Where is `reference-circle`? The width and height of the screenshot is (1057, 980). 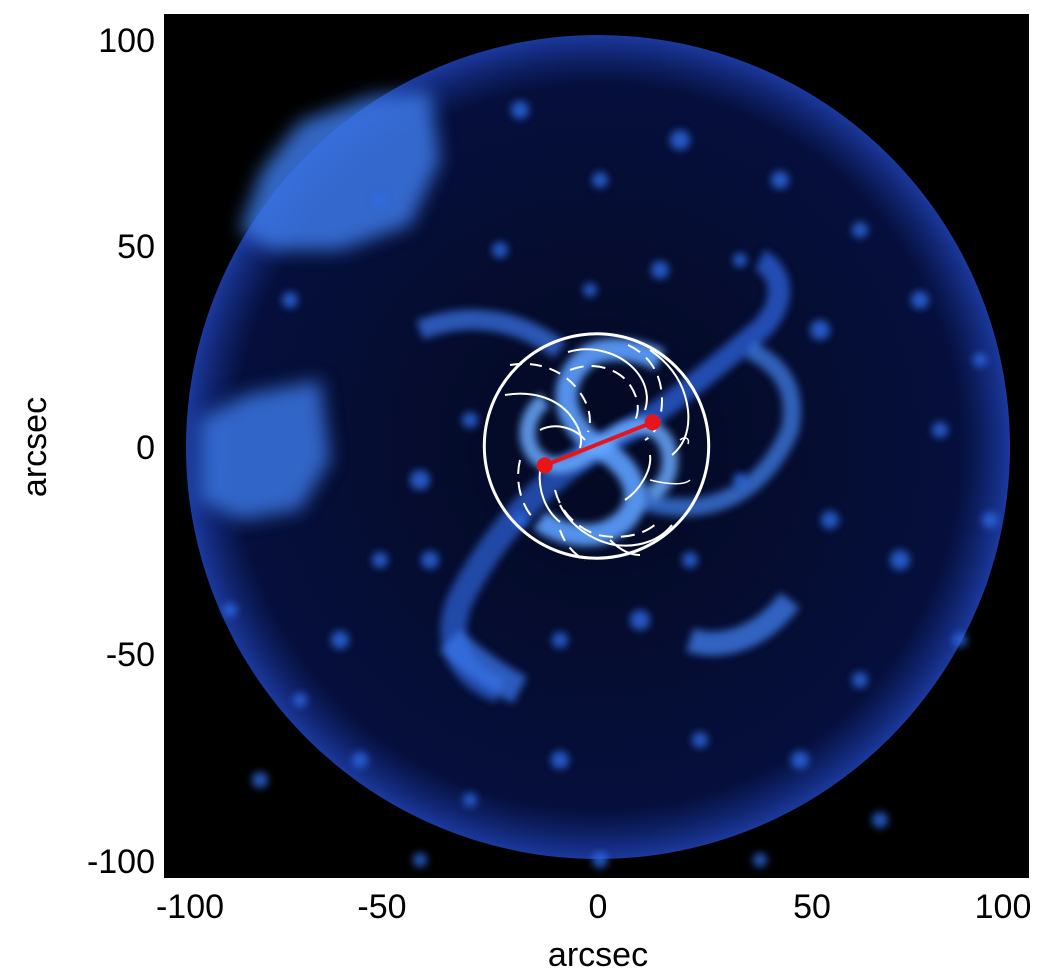 reference-circle is located at coordinates (596, 446).